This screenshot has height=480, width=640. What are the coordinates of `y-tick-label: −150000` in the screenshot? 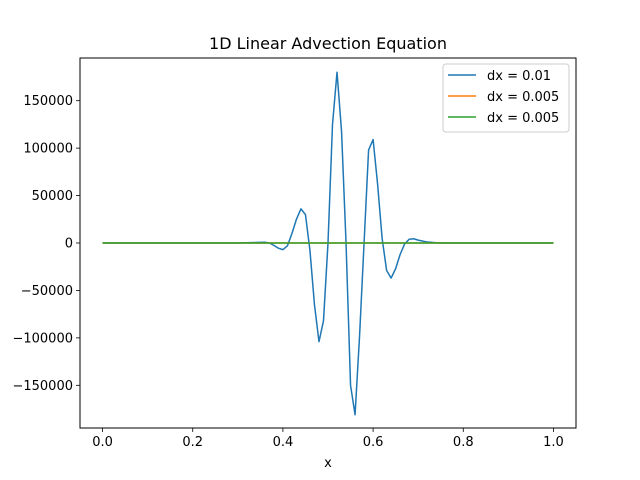 It's located at (42, 386).